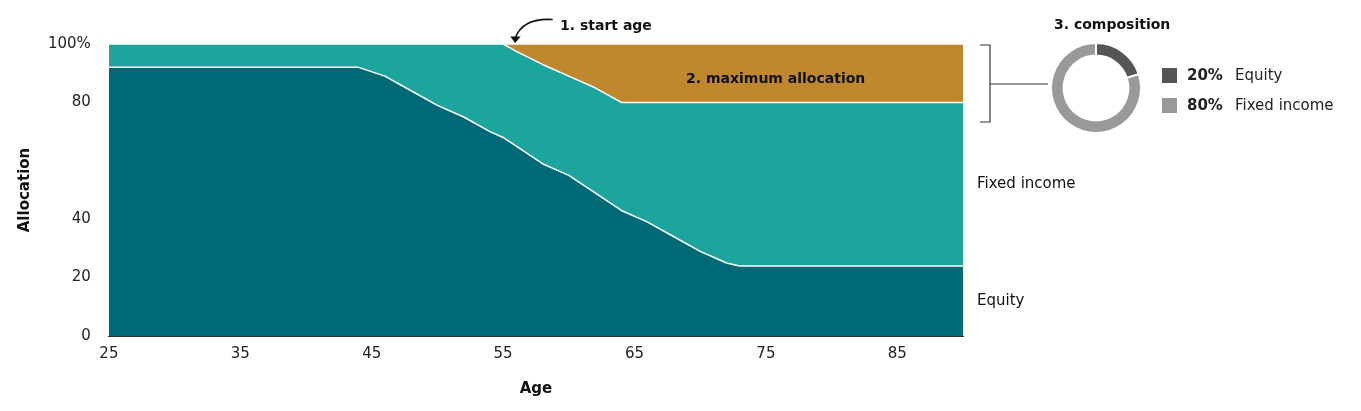 Image resolution: width=1361 pixels, height=411 pixels. Describe the element at coordinates (1205, 105) in the screenshot. I see `data-label: 80%` at that location.